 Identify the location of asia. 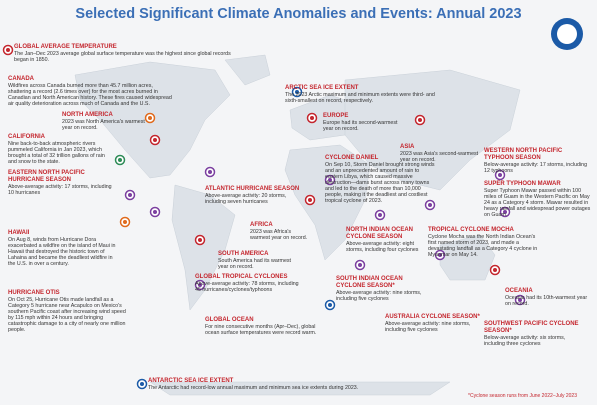
(432, 130).